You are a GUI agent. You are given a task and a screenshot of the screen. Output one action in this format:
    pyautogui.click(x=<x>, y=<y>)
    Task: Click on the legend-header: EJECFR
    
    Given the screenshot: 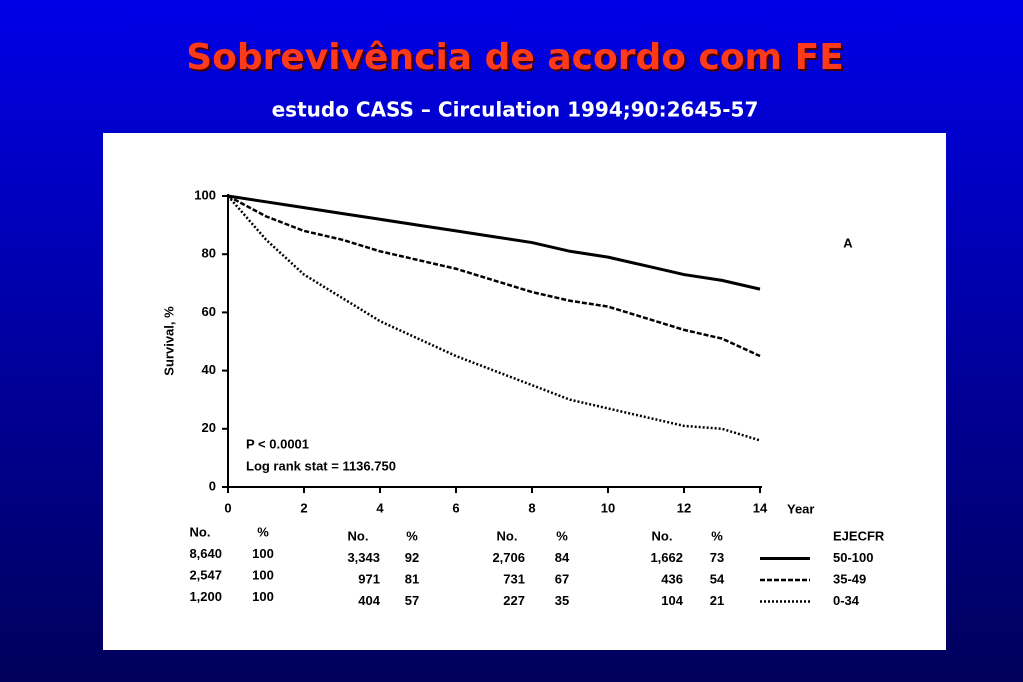 What is the action you would take?
    pyautogui.click(x=859, y=535)
    